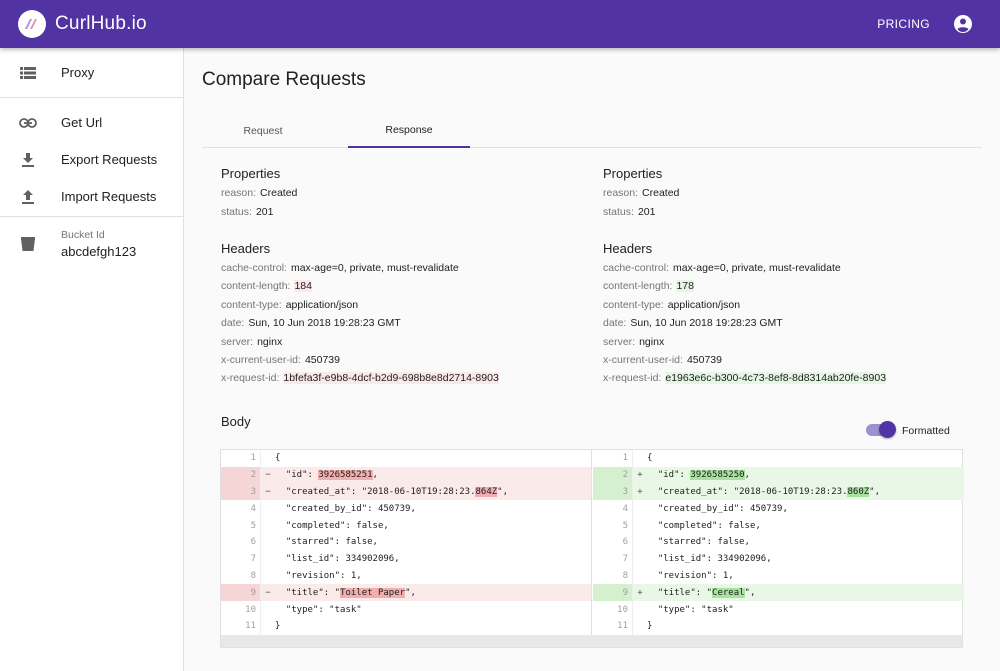  What do you see at coordinates (632, 378) in the screenshot?
I see `field-key: x-request-id:` at bounding box center [632, 378].